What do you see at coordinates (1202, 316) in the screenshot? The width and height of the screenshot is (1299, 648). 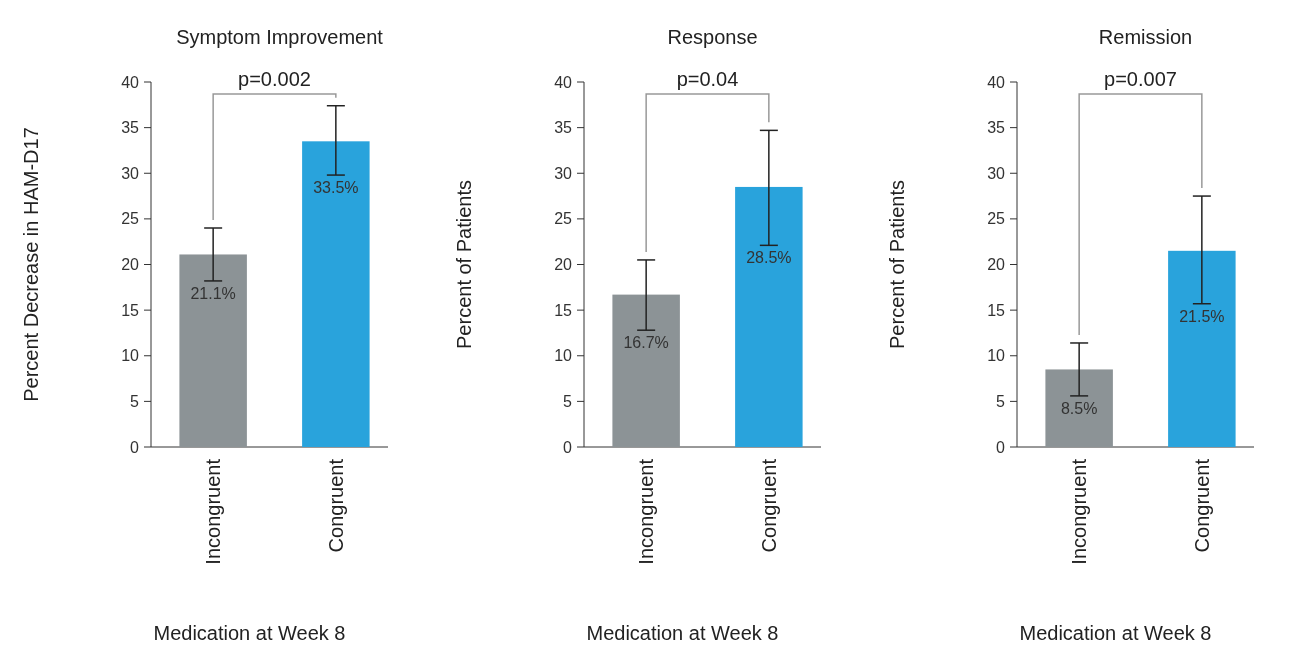 I see `data-label: 21.5%` at bounding box center [1202, 316].